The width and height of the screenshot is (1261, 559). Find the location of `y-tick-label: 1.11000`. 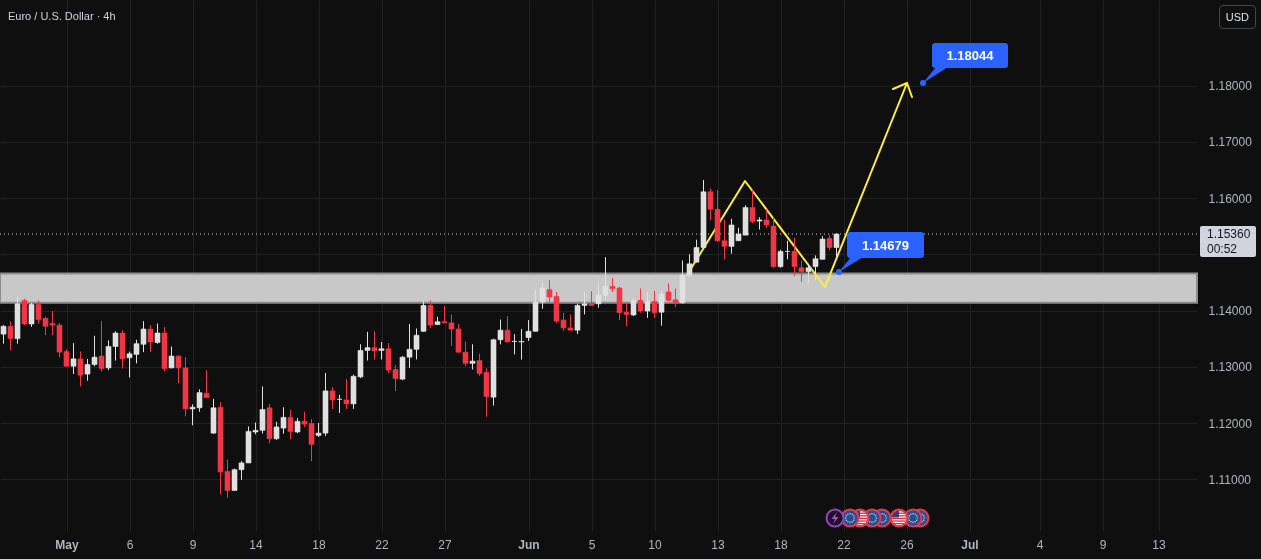

y-tick-label: 1.11000 is located at coordinates (1230, 479).